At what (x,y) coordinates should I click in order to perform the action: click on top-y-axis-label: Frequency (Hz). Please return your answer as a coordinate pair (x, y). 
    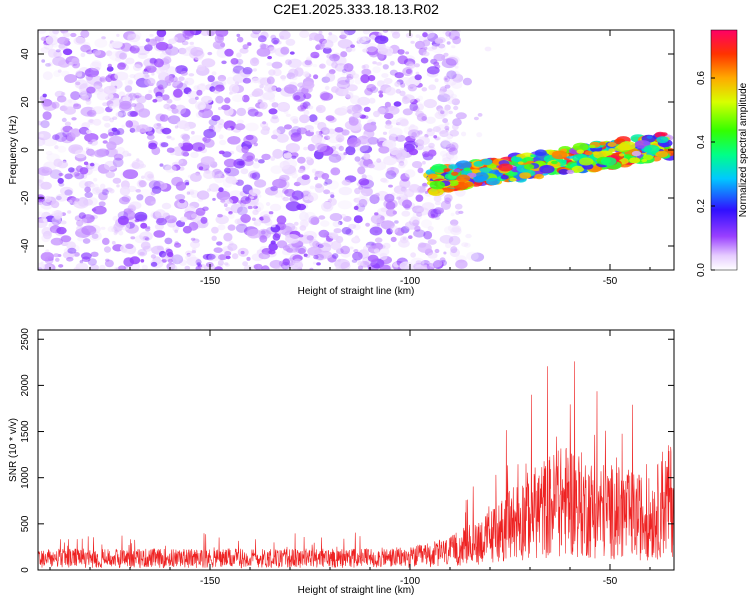
    Looking at the image, I should click on (13, 150).